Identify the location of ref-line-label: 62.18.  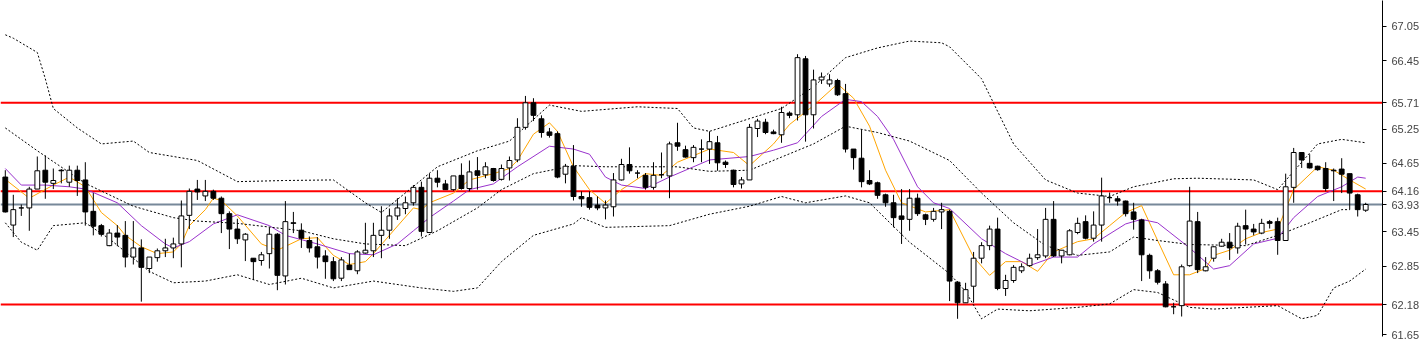
(1405, 304).